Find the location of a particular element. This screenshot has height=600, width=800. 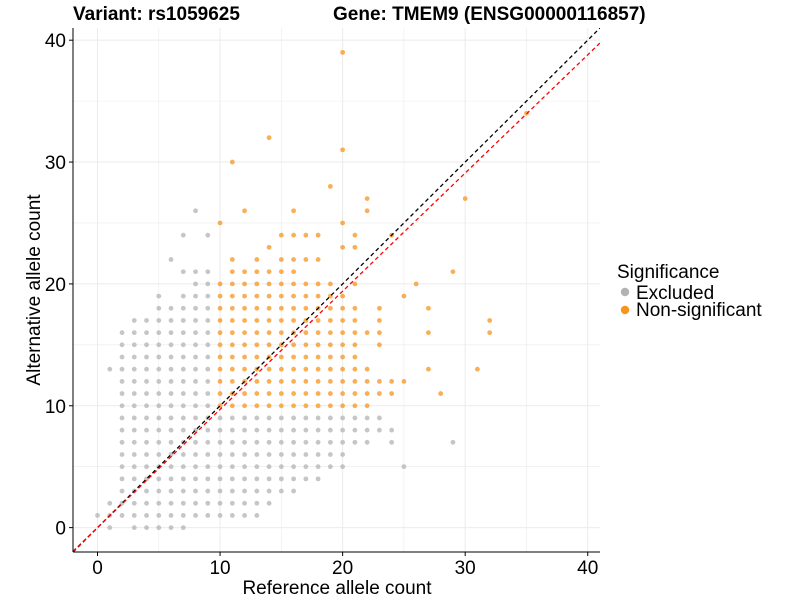

y-tick-label: 0 is located at coordinates (60, 529).